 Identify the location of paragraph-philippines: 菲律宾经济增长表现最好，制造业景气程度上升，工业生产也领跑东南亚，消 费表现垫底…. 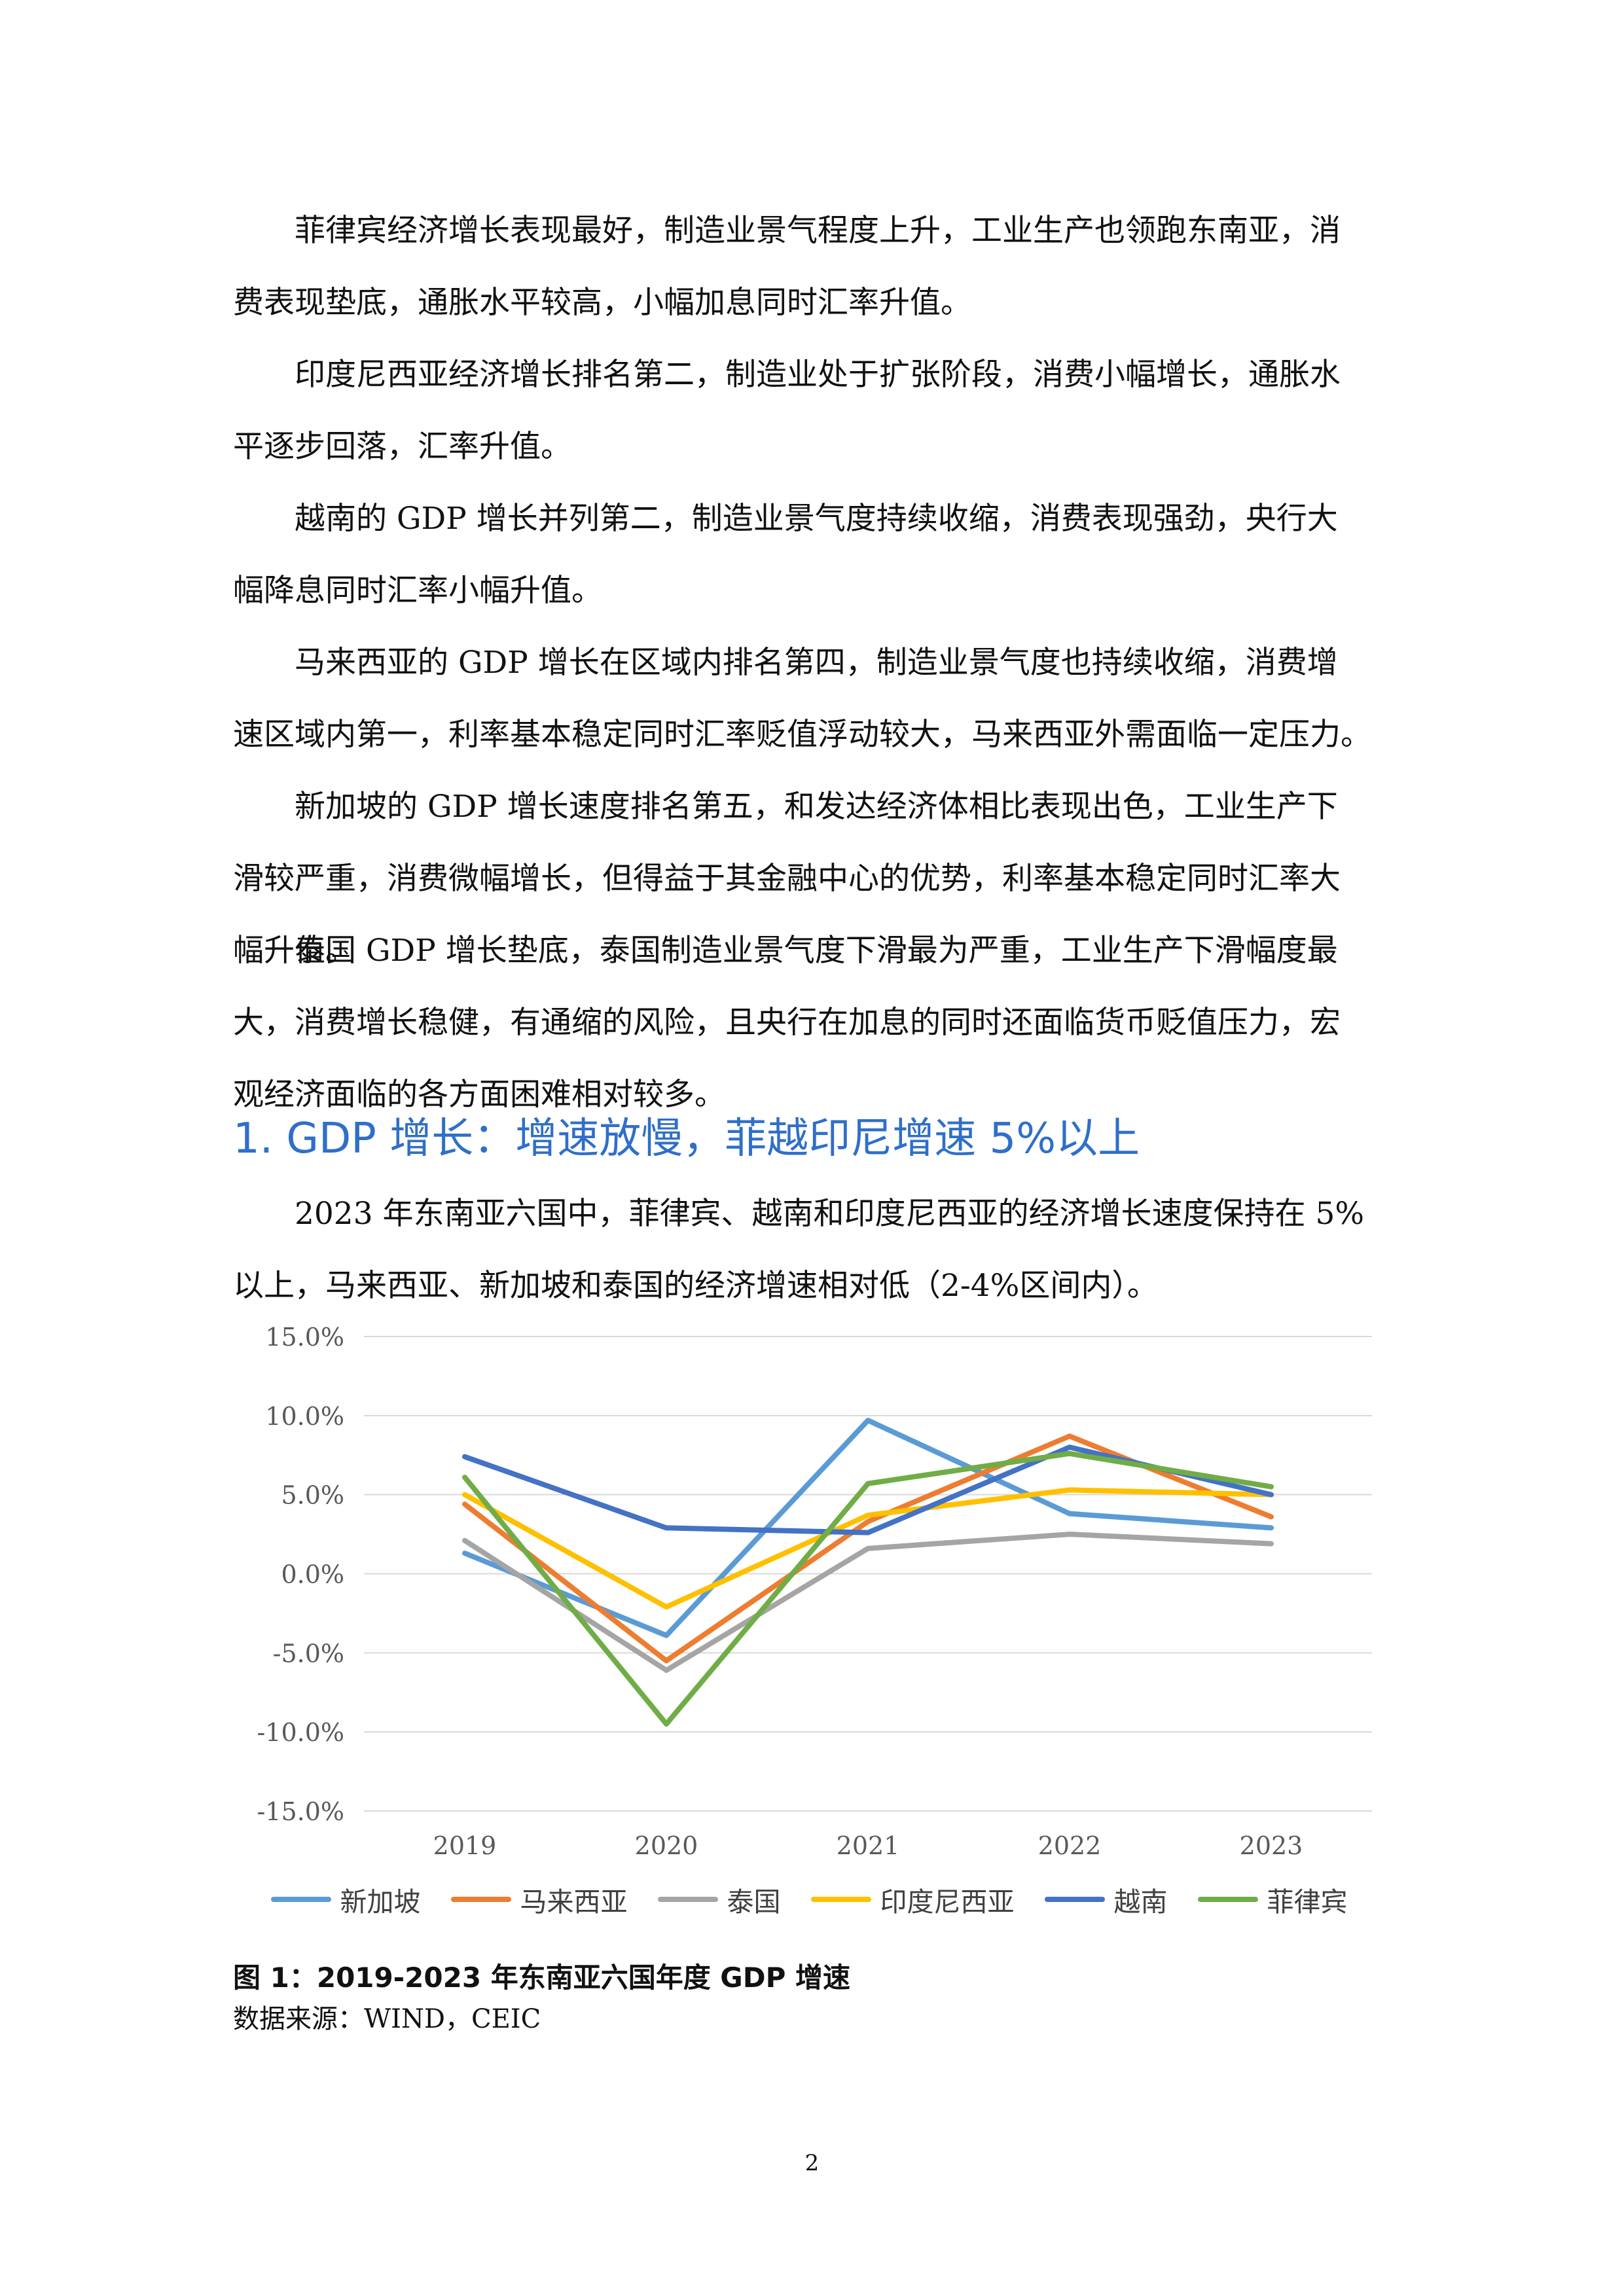
(819, 267).